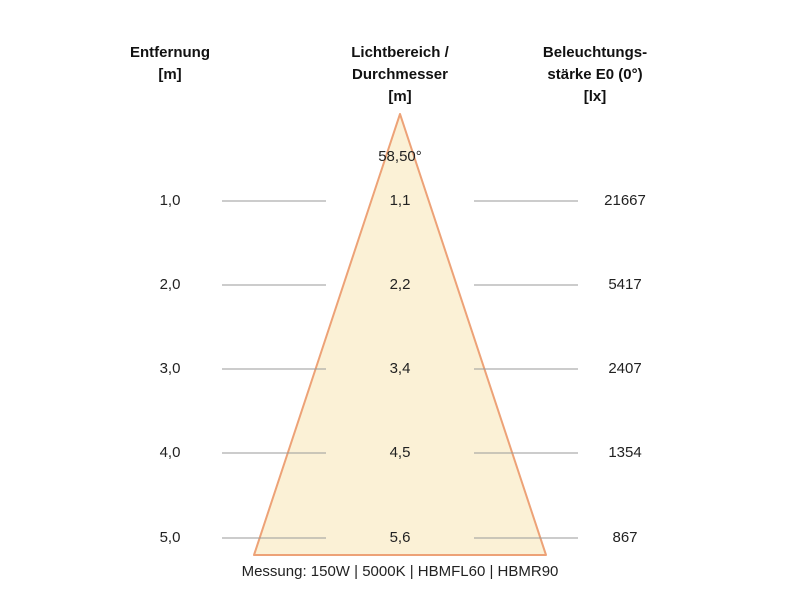  What do you see at coordinates (625, 368) in the screenshot?
I see `illuminance-value: 2407` at bounding box center [625, 368].